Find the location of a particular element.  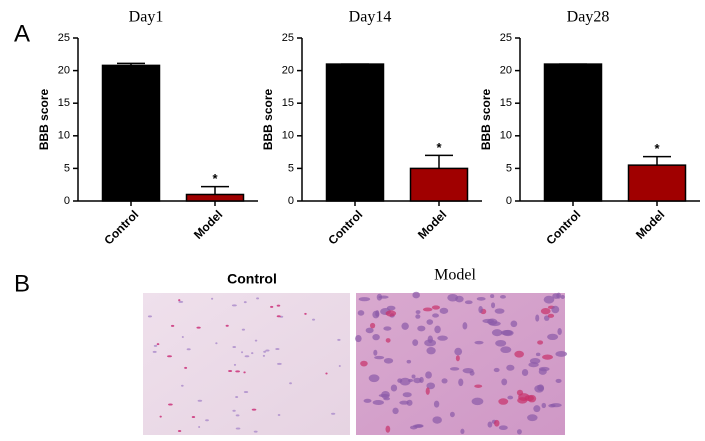

y-tick-label: 5 is located at coordinates (509, 168).